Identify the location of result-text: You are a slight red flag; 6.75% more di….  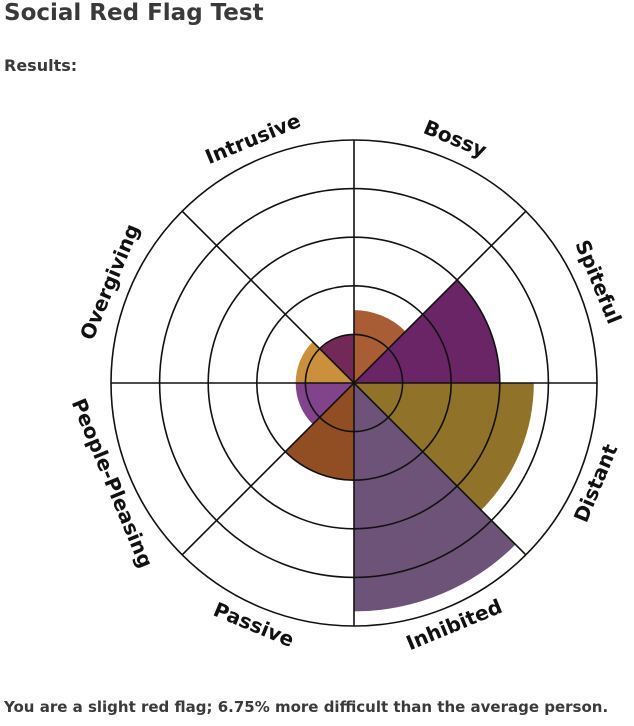
(306, 707).